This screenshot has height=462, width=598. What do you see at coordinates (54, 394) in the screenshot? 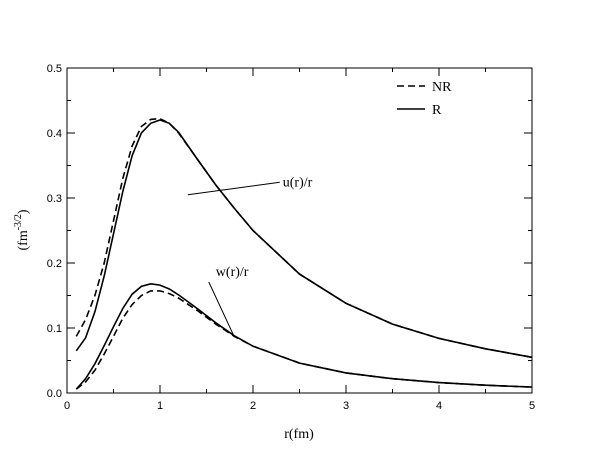
I see `y-tick-label: 0.0` at bounding box center [54, 394].